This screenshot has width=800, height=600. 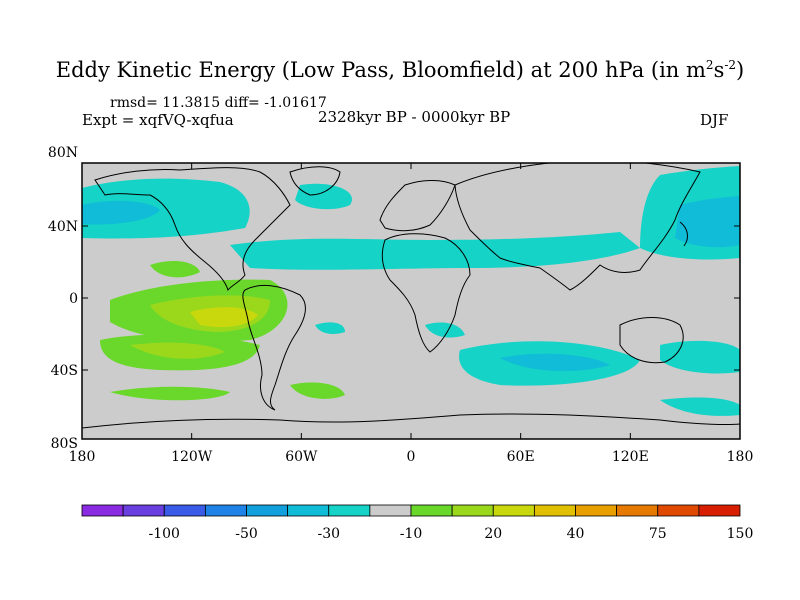 I want to click on contour-north-pacific-core, so click(x=121, y=212).